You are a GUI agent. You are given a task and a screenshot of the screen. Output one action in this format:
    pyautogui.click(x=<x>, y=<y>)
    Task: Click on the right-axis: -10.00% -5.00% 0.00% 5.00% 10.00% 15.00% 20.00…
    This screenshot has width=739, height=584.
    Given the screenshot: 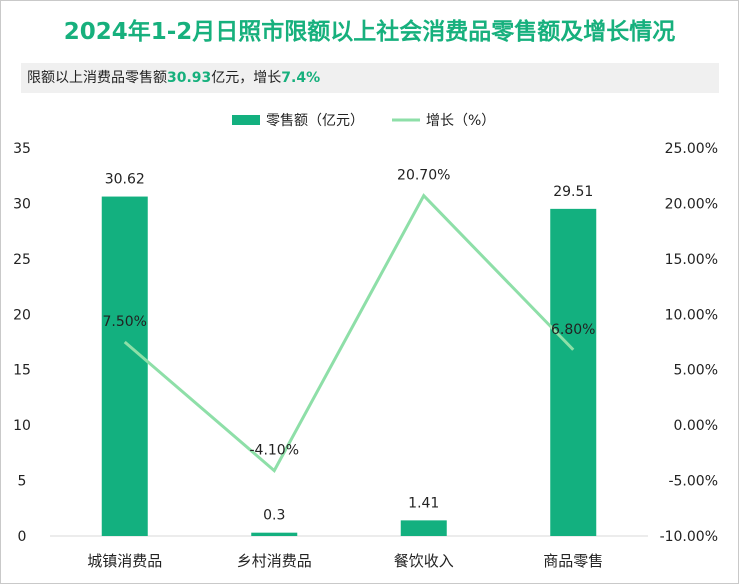 What is the action you would take?
    pyautogui.click(x=689, y=343)
    